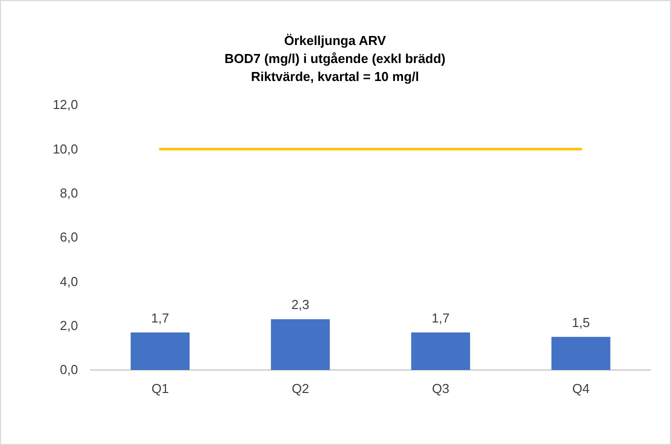  Describe the element at coordinates (69, 370) in the screenshot. I see `y-tick-label: 0,0` at that location.